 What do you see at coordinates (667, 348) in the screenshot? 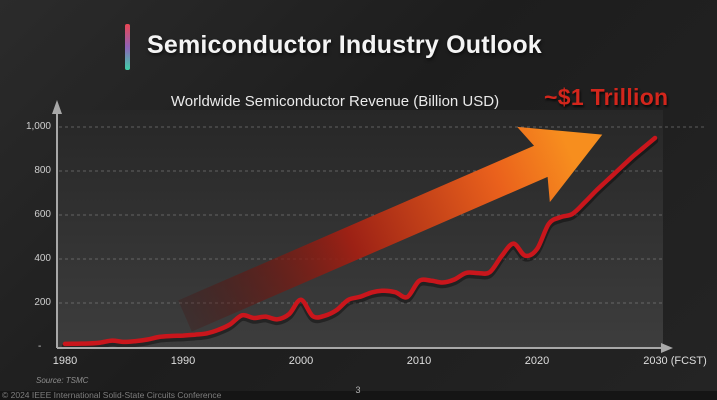
I see `x-axis-arrow-icon` at bounding box center [667, 348].